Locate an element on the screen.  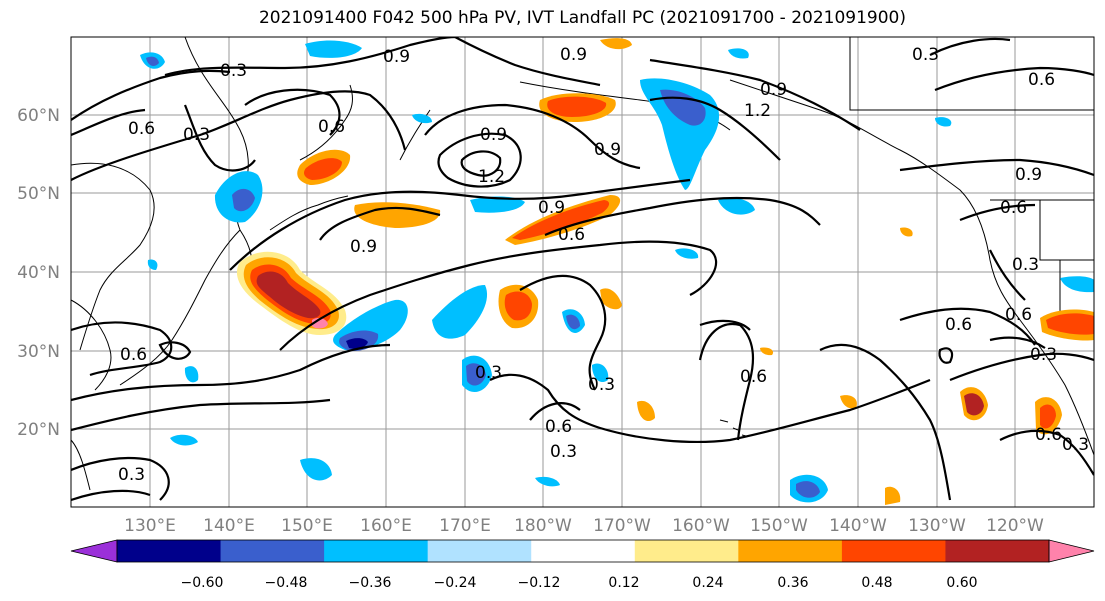
colorbar-tick-label: −0.60 is located at coordinates (202, 583).